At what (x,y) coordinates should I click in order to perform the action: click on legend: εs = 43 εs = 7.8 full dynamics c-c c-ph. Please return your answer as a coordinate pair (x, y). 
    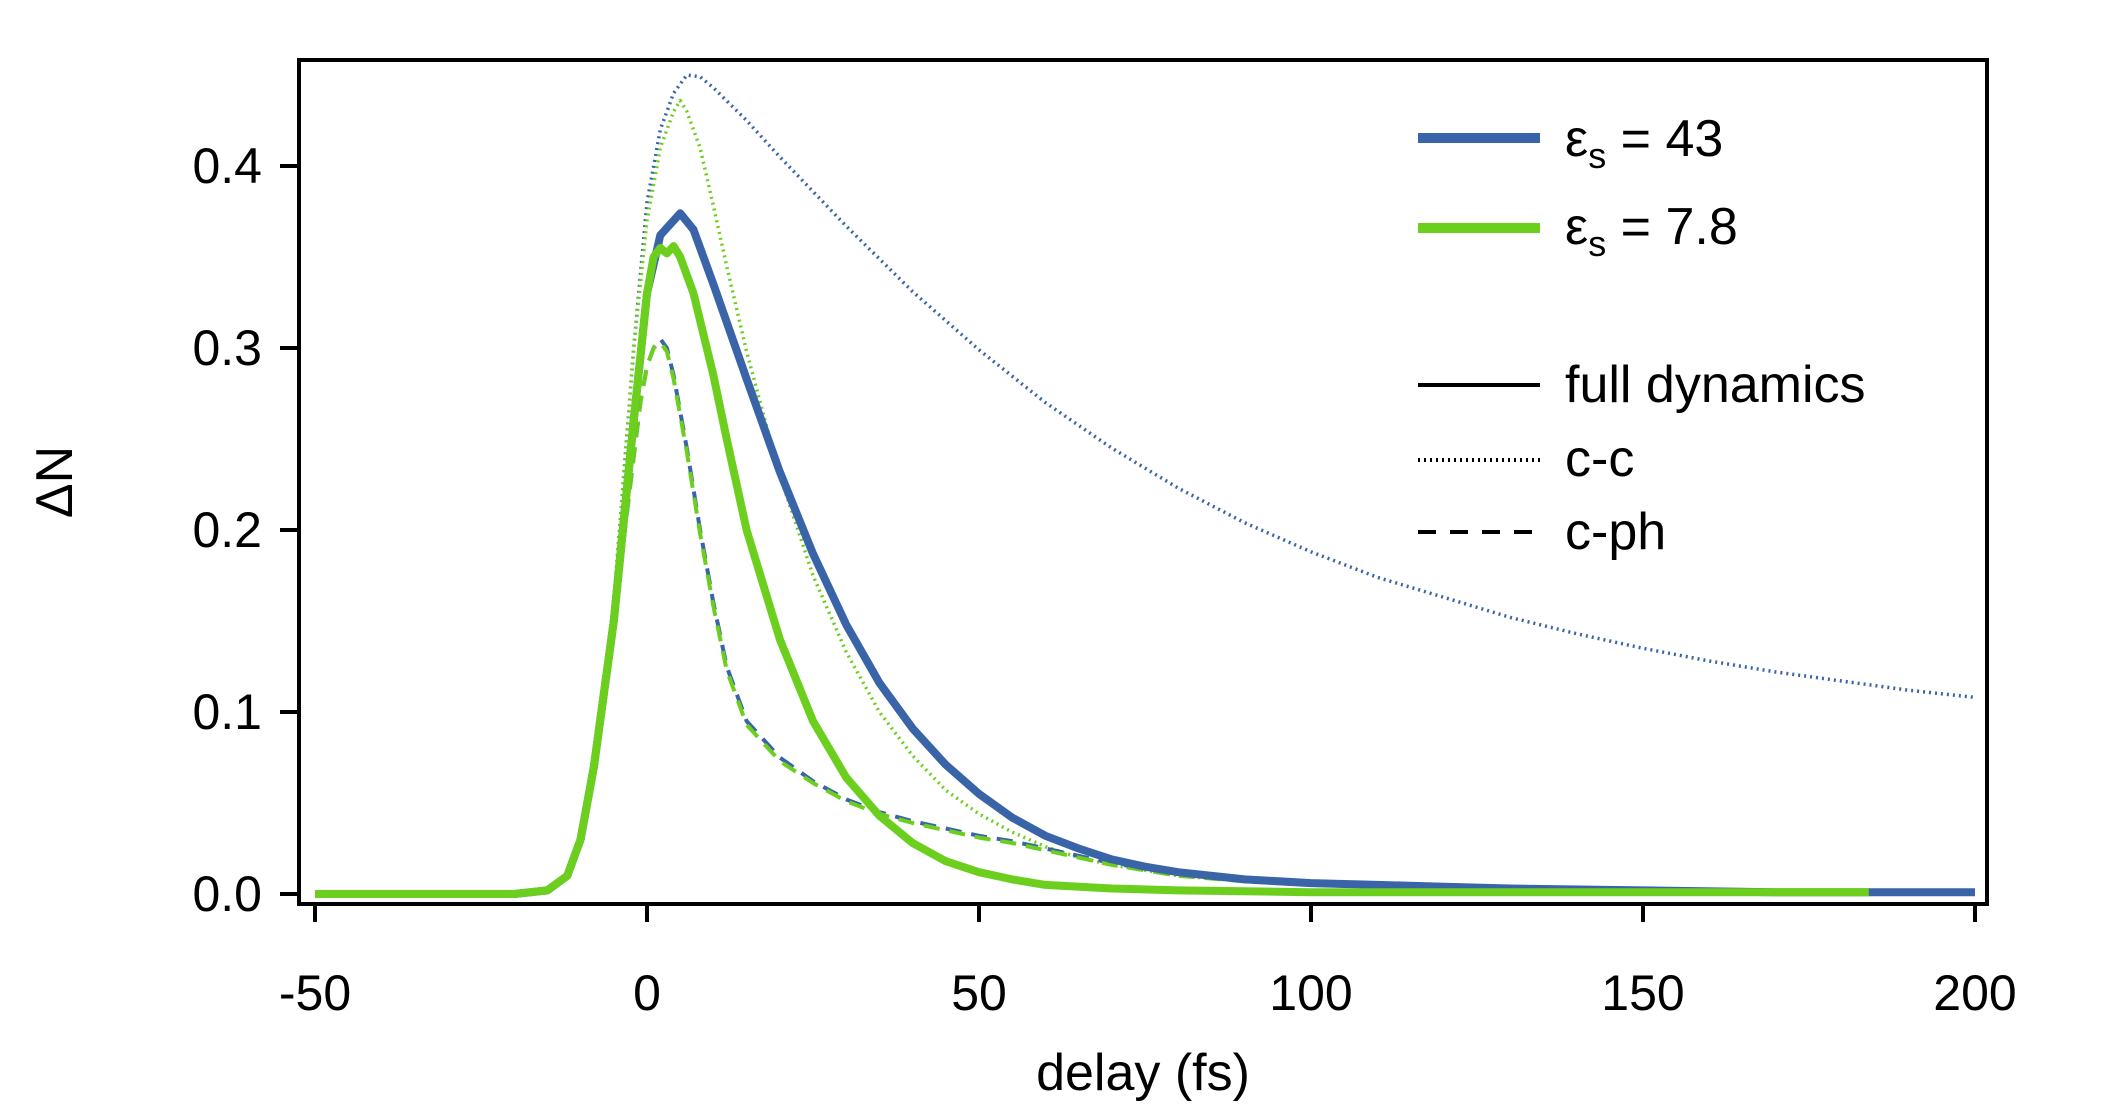
    Looking at the image, I should click on (1642, 335).